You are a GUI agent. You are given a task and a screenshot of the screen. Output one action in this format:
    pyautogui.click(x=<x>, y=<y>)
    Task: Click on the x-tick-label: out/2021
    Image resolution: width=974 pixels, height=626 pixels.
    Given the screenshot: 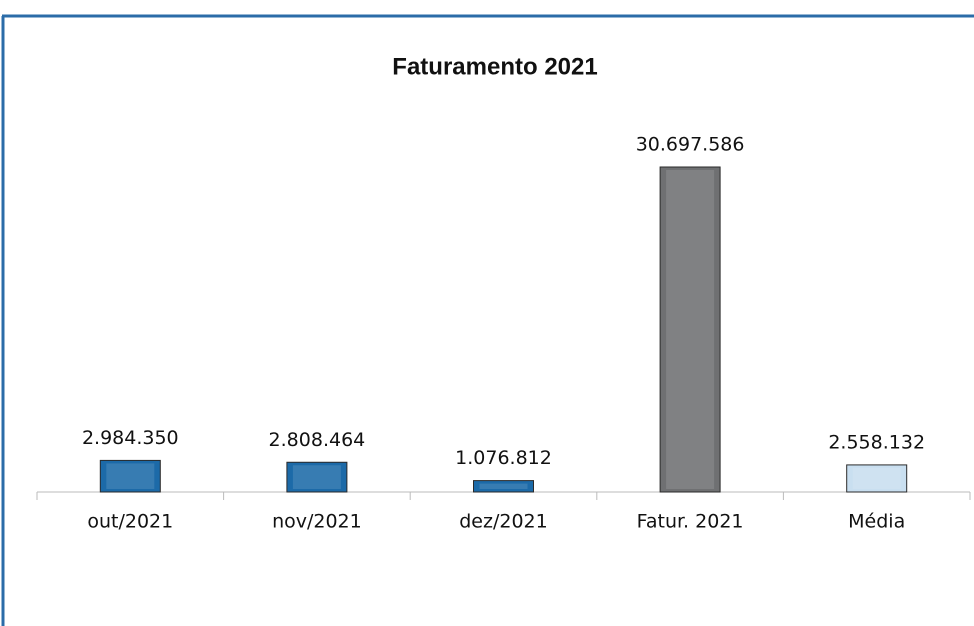 What is the action you would take?
    pyautogui.click(x=130, y=522)
    